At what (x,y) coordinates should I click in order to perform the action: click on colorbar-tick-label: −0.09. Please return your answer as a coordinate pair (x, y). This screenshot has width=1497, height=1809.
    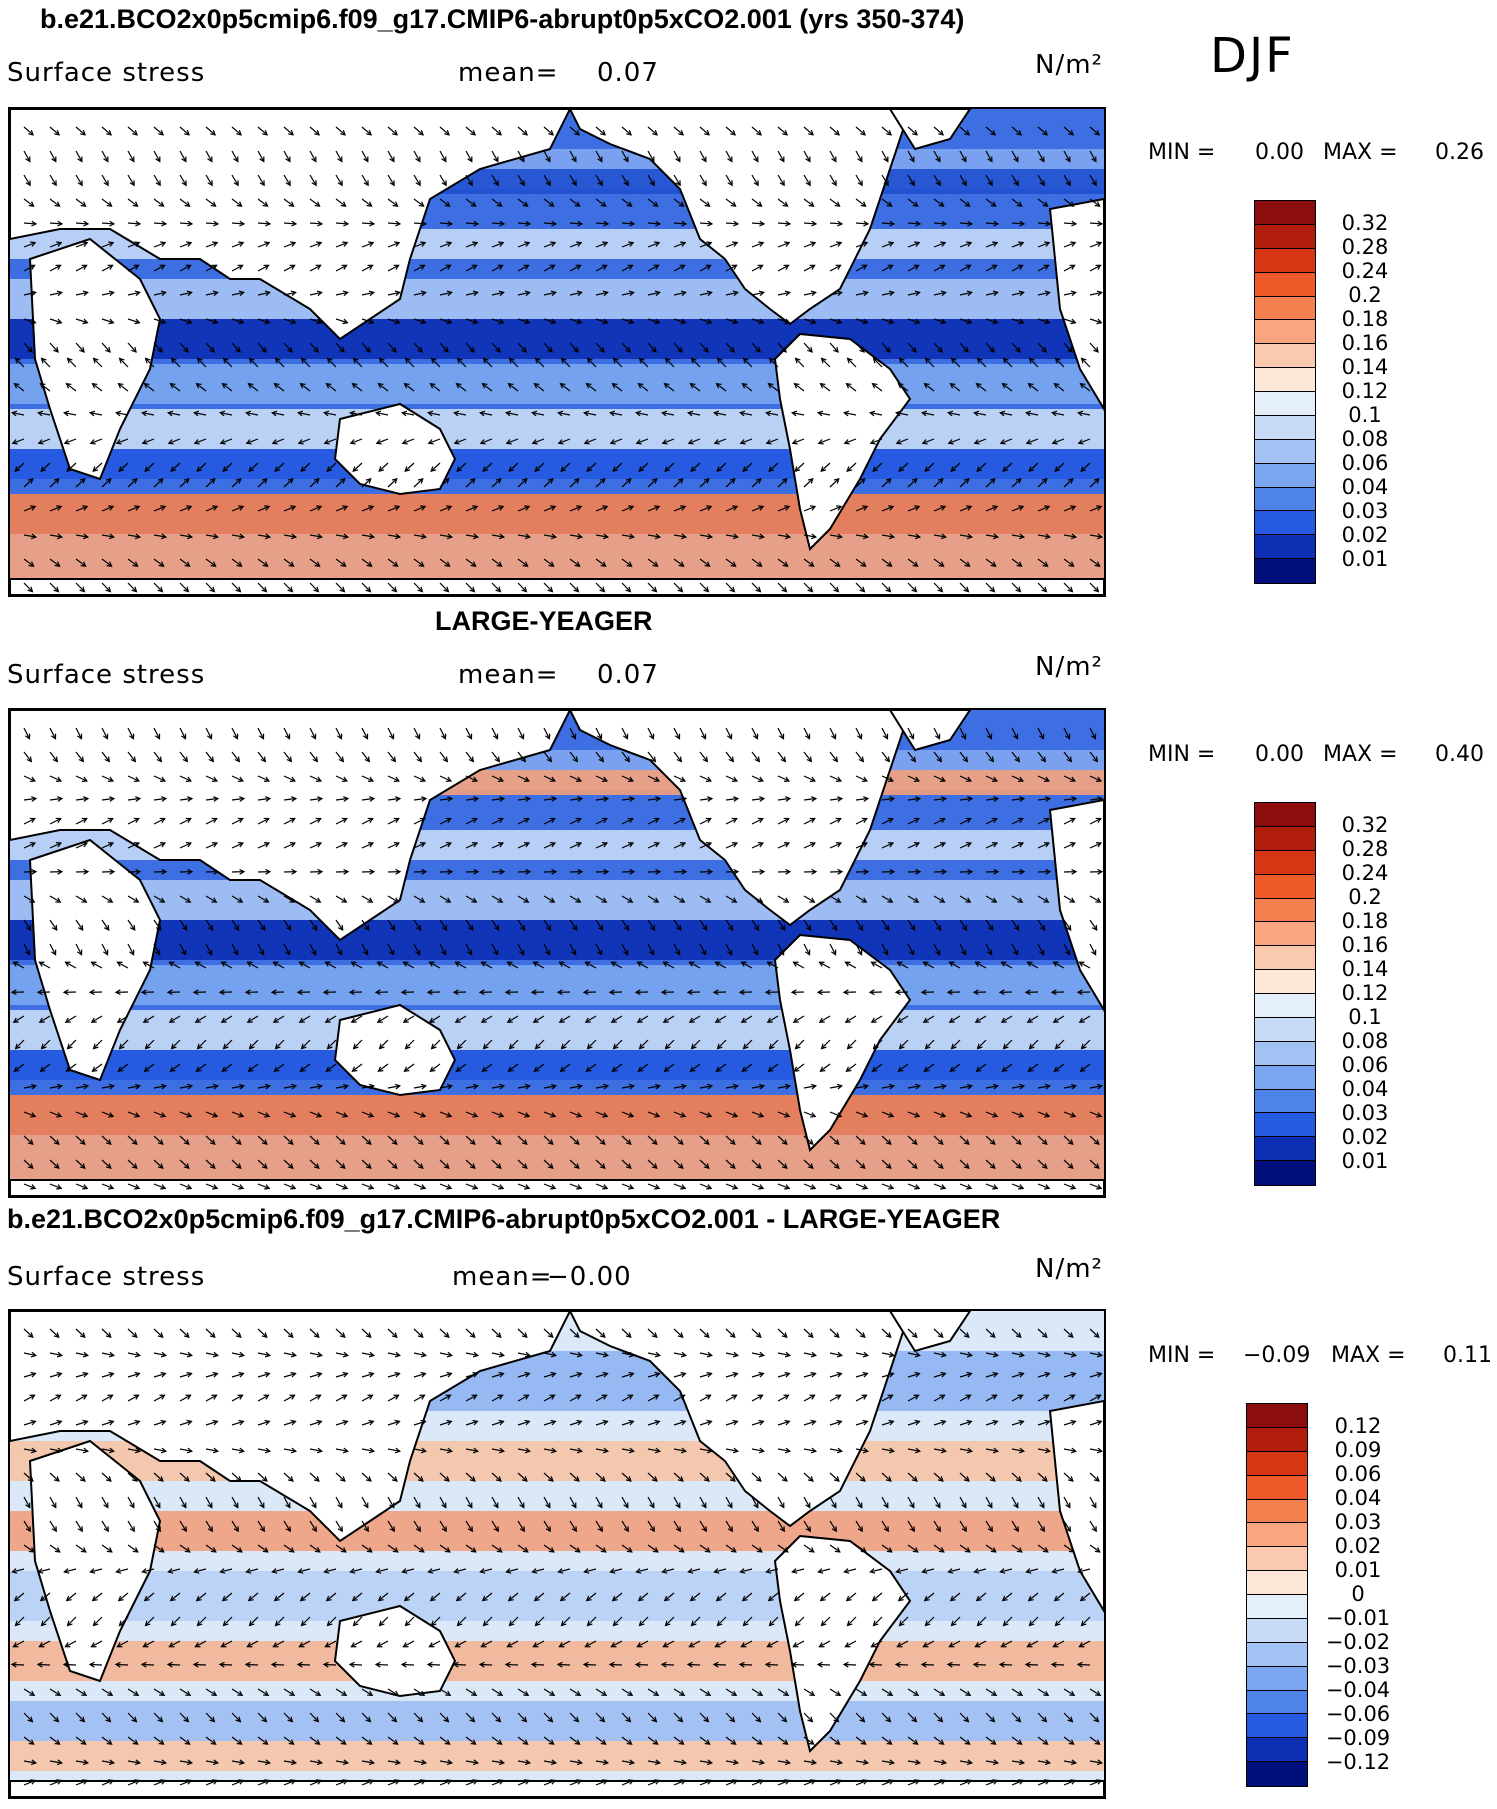
    Looking at the image, I should click on (1358, 1738).